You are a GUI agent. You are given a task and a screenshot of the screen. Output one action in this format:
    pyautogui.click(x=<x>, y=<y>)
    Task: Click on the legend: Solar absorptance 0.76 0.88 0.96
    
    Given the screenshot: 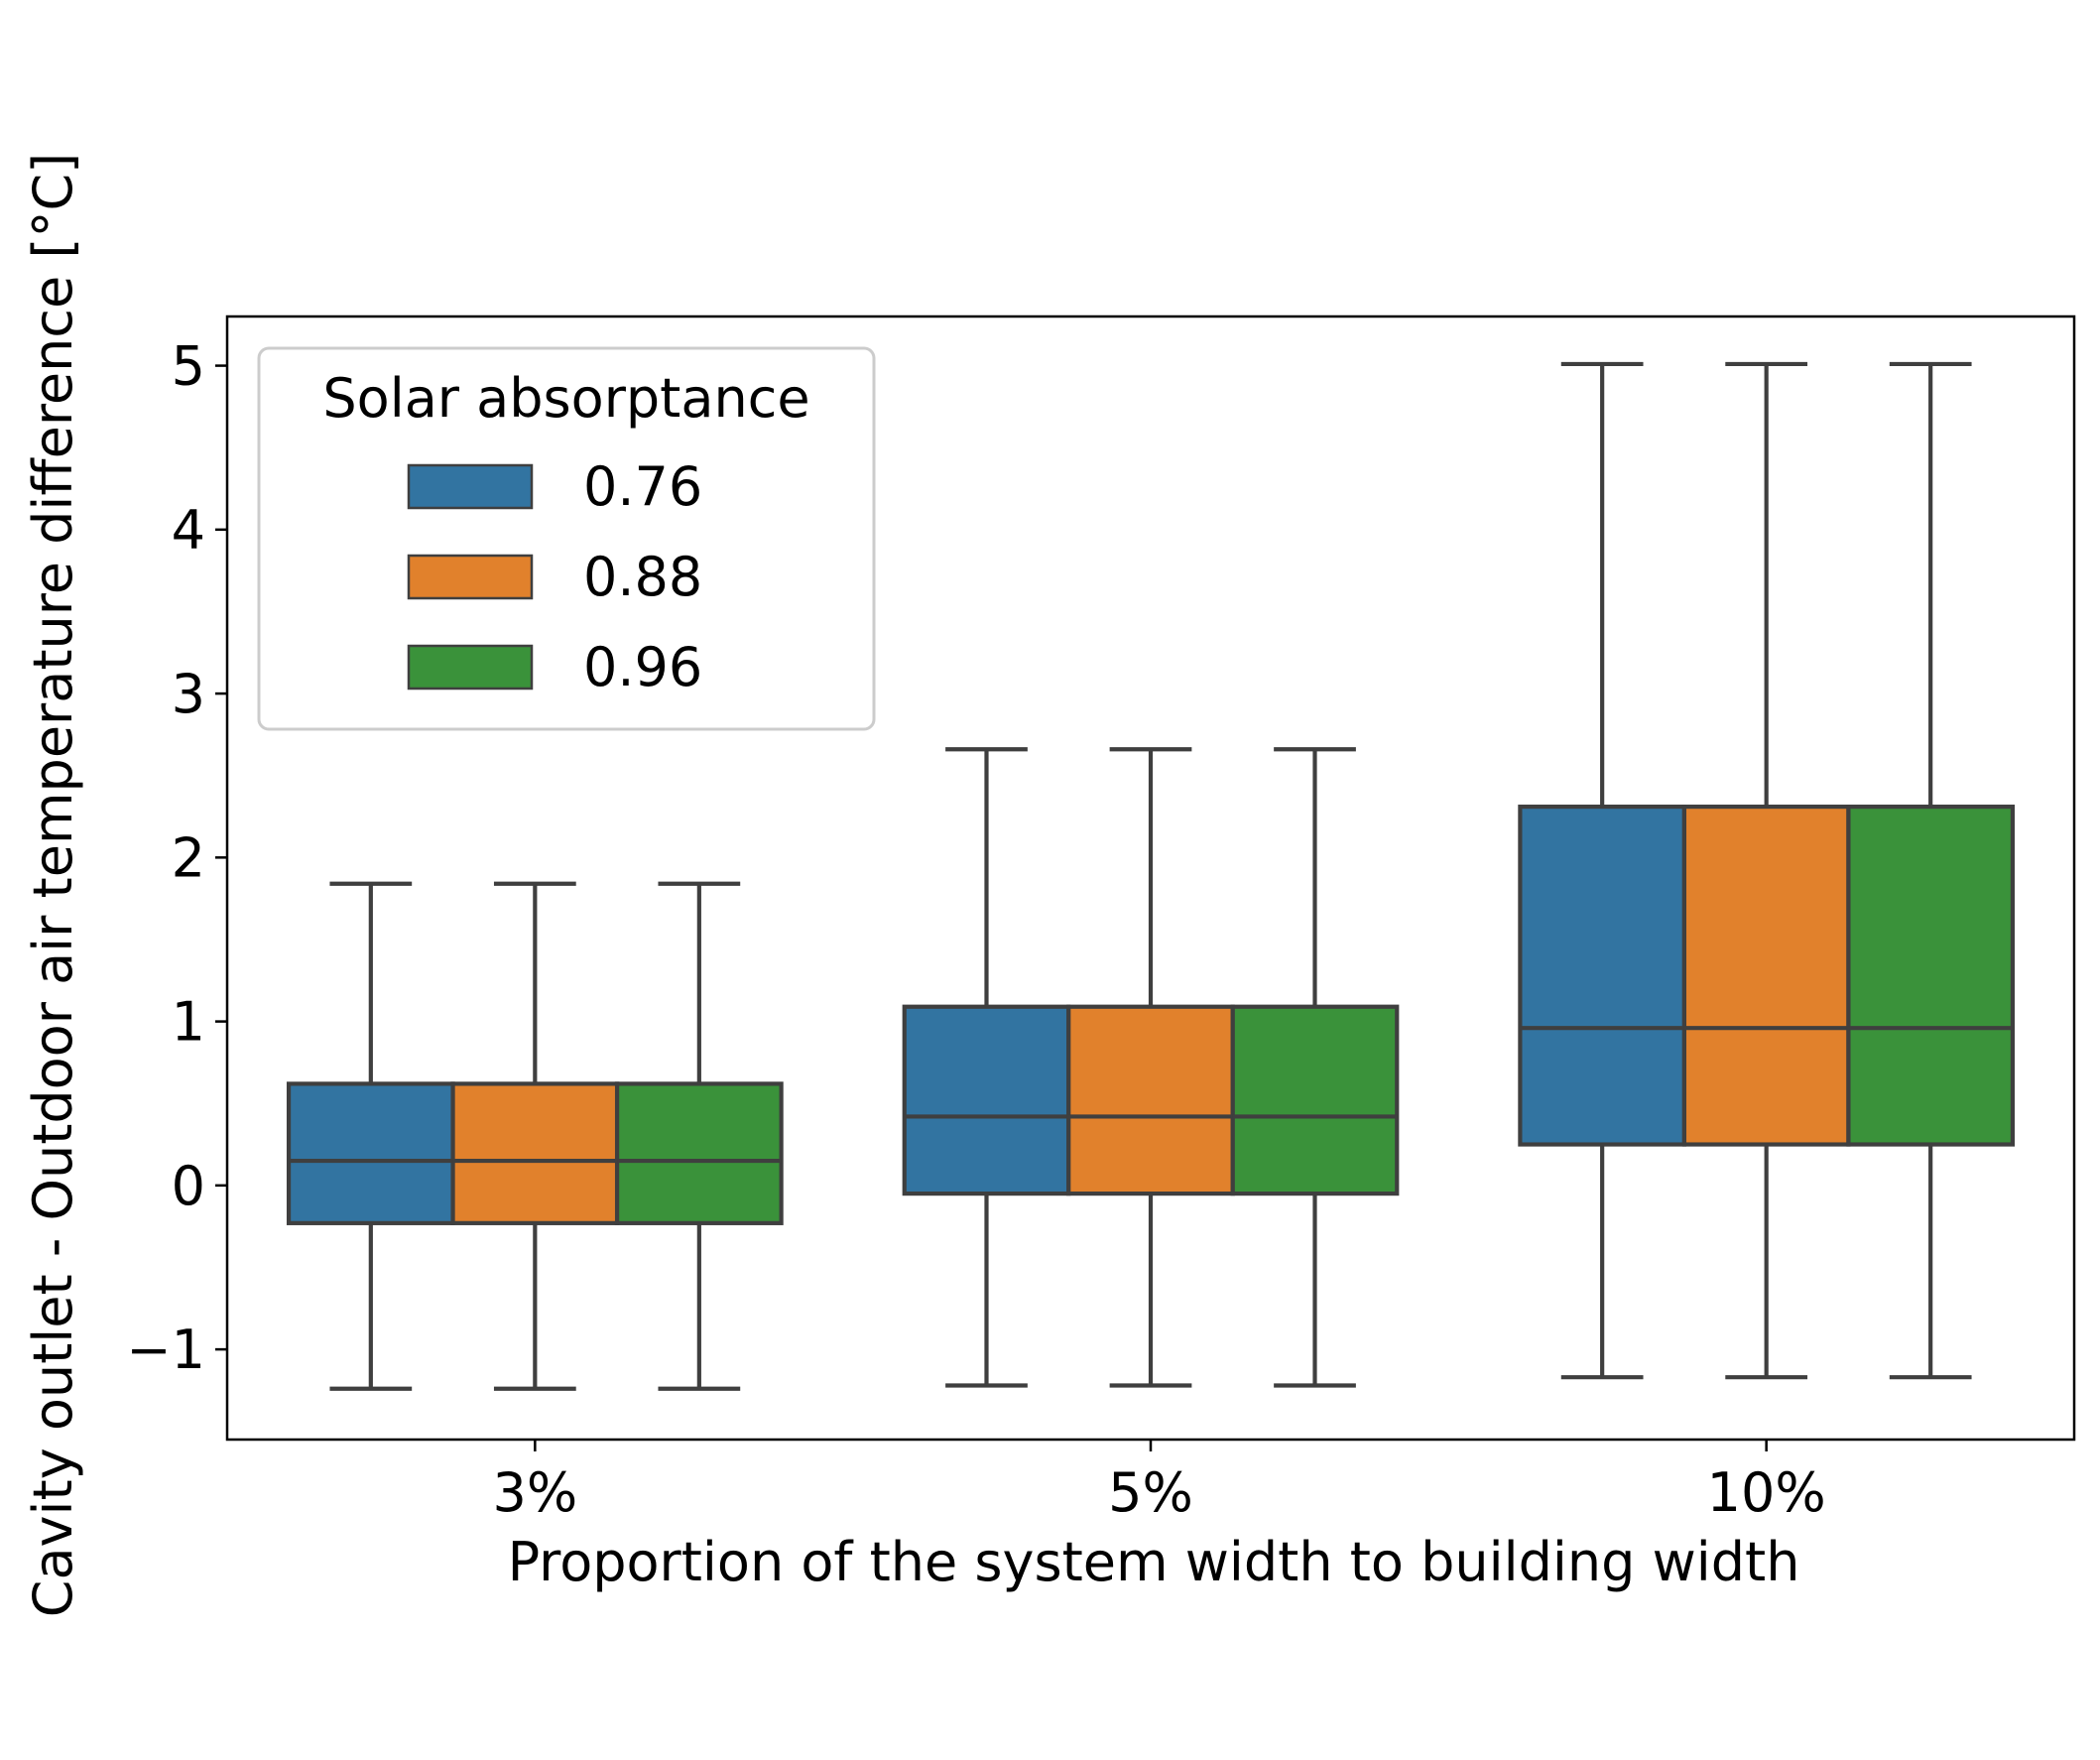 What is the action you would take?
    pyautogui.click(x=566, y=538)
    